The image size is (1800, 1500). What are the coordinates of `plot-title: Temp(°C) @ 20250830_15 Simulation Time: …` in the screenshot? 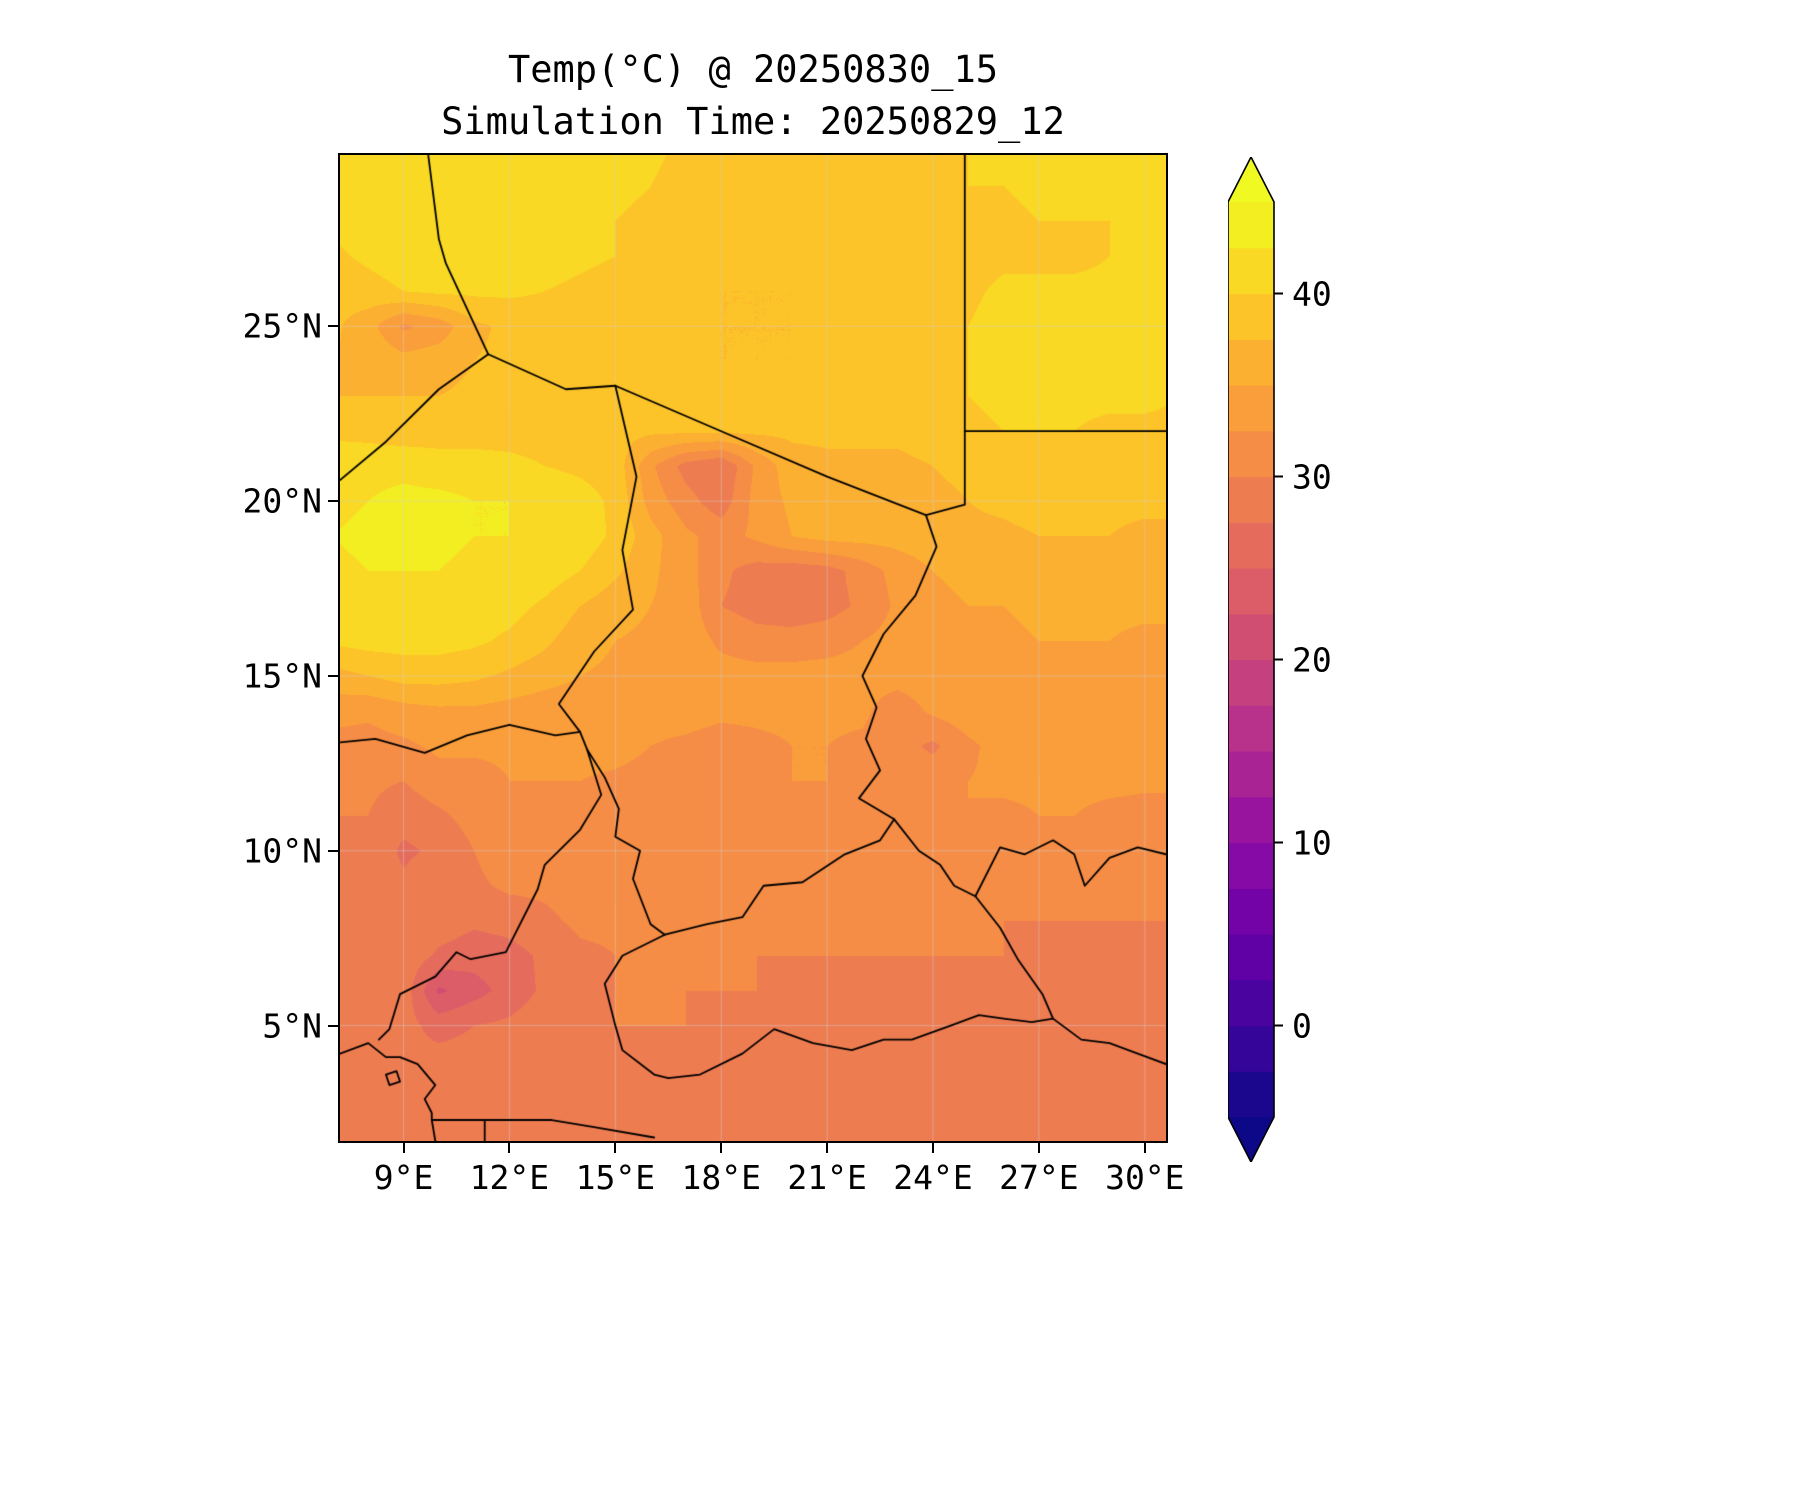 It's located at (753, 96).